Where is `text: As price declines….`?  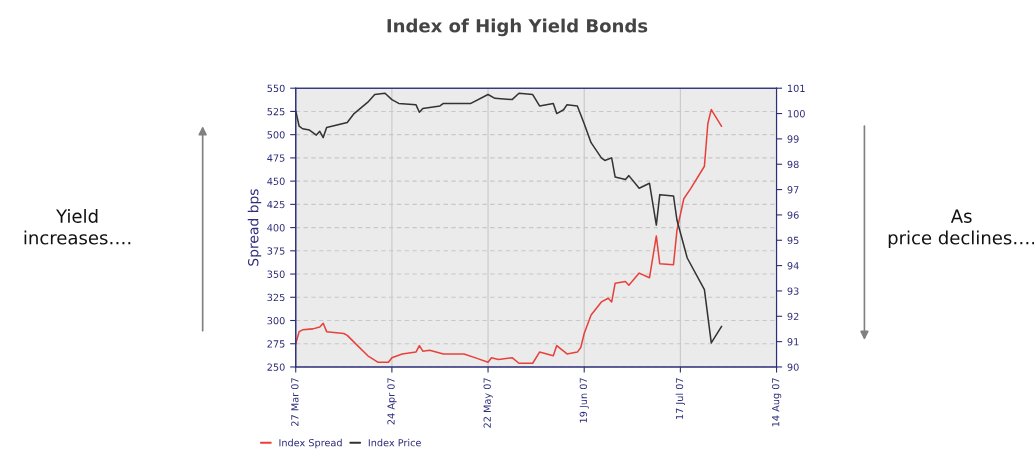
text: As price declines…. is located at coordinates (961, 229).